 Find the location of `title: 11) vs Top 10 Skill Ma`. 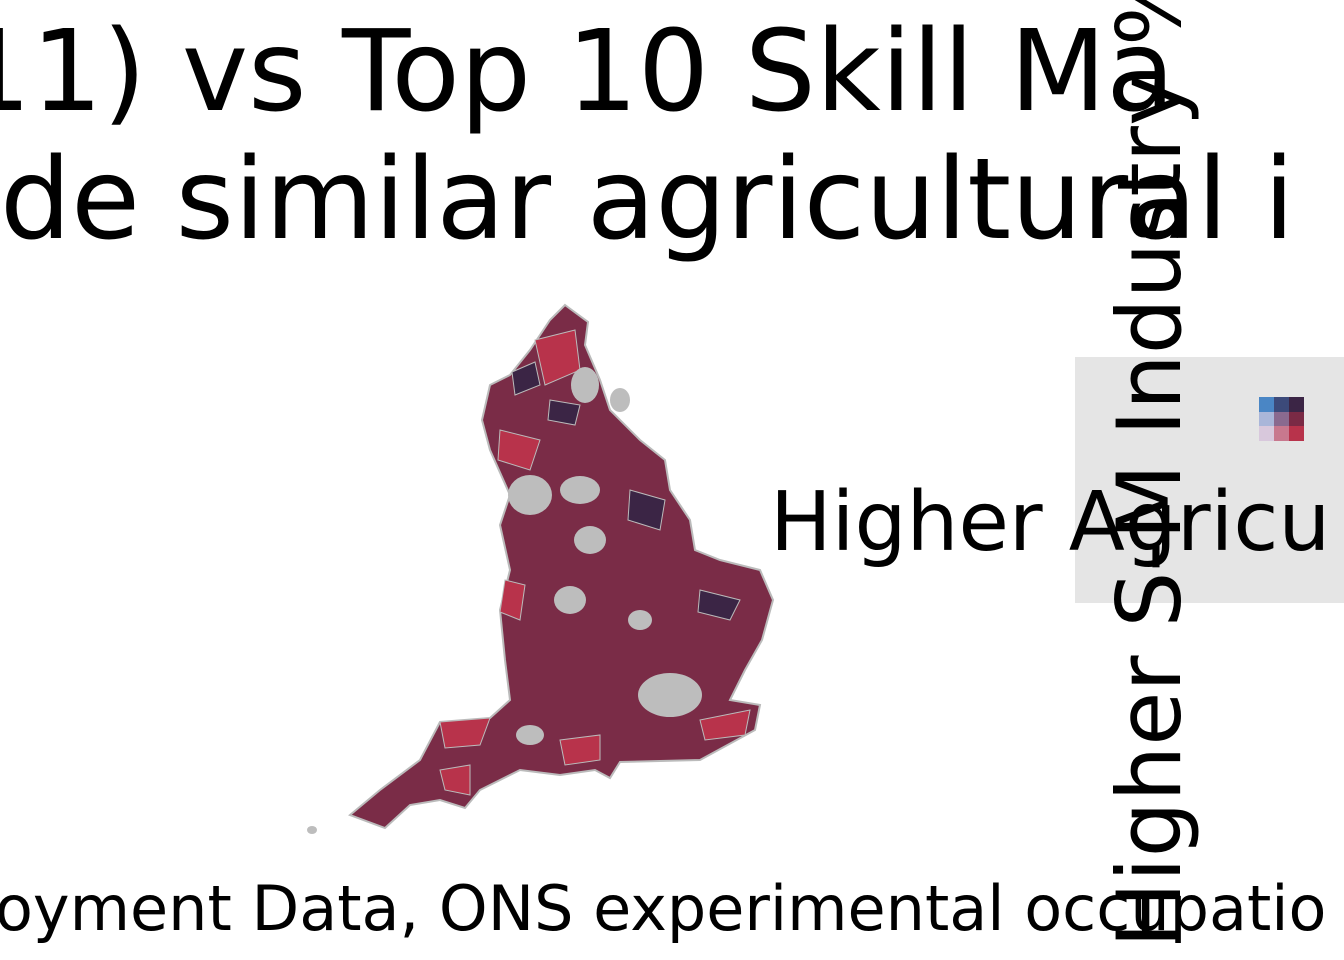

title: 11) vs Top 10 Skill Ma is located at coordinates (587, 72).